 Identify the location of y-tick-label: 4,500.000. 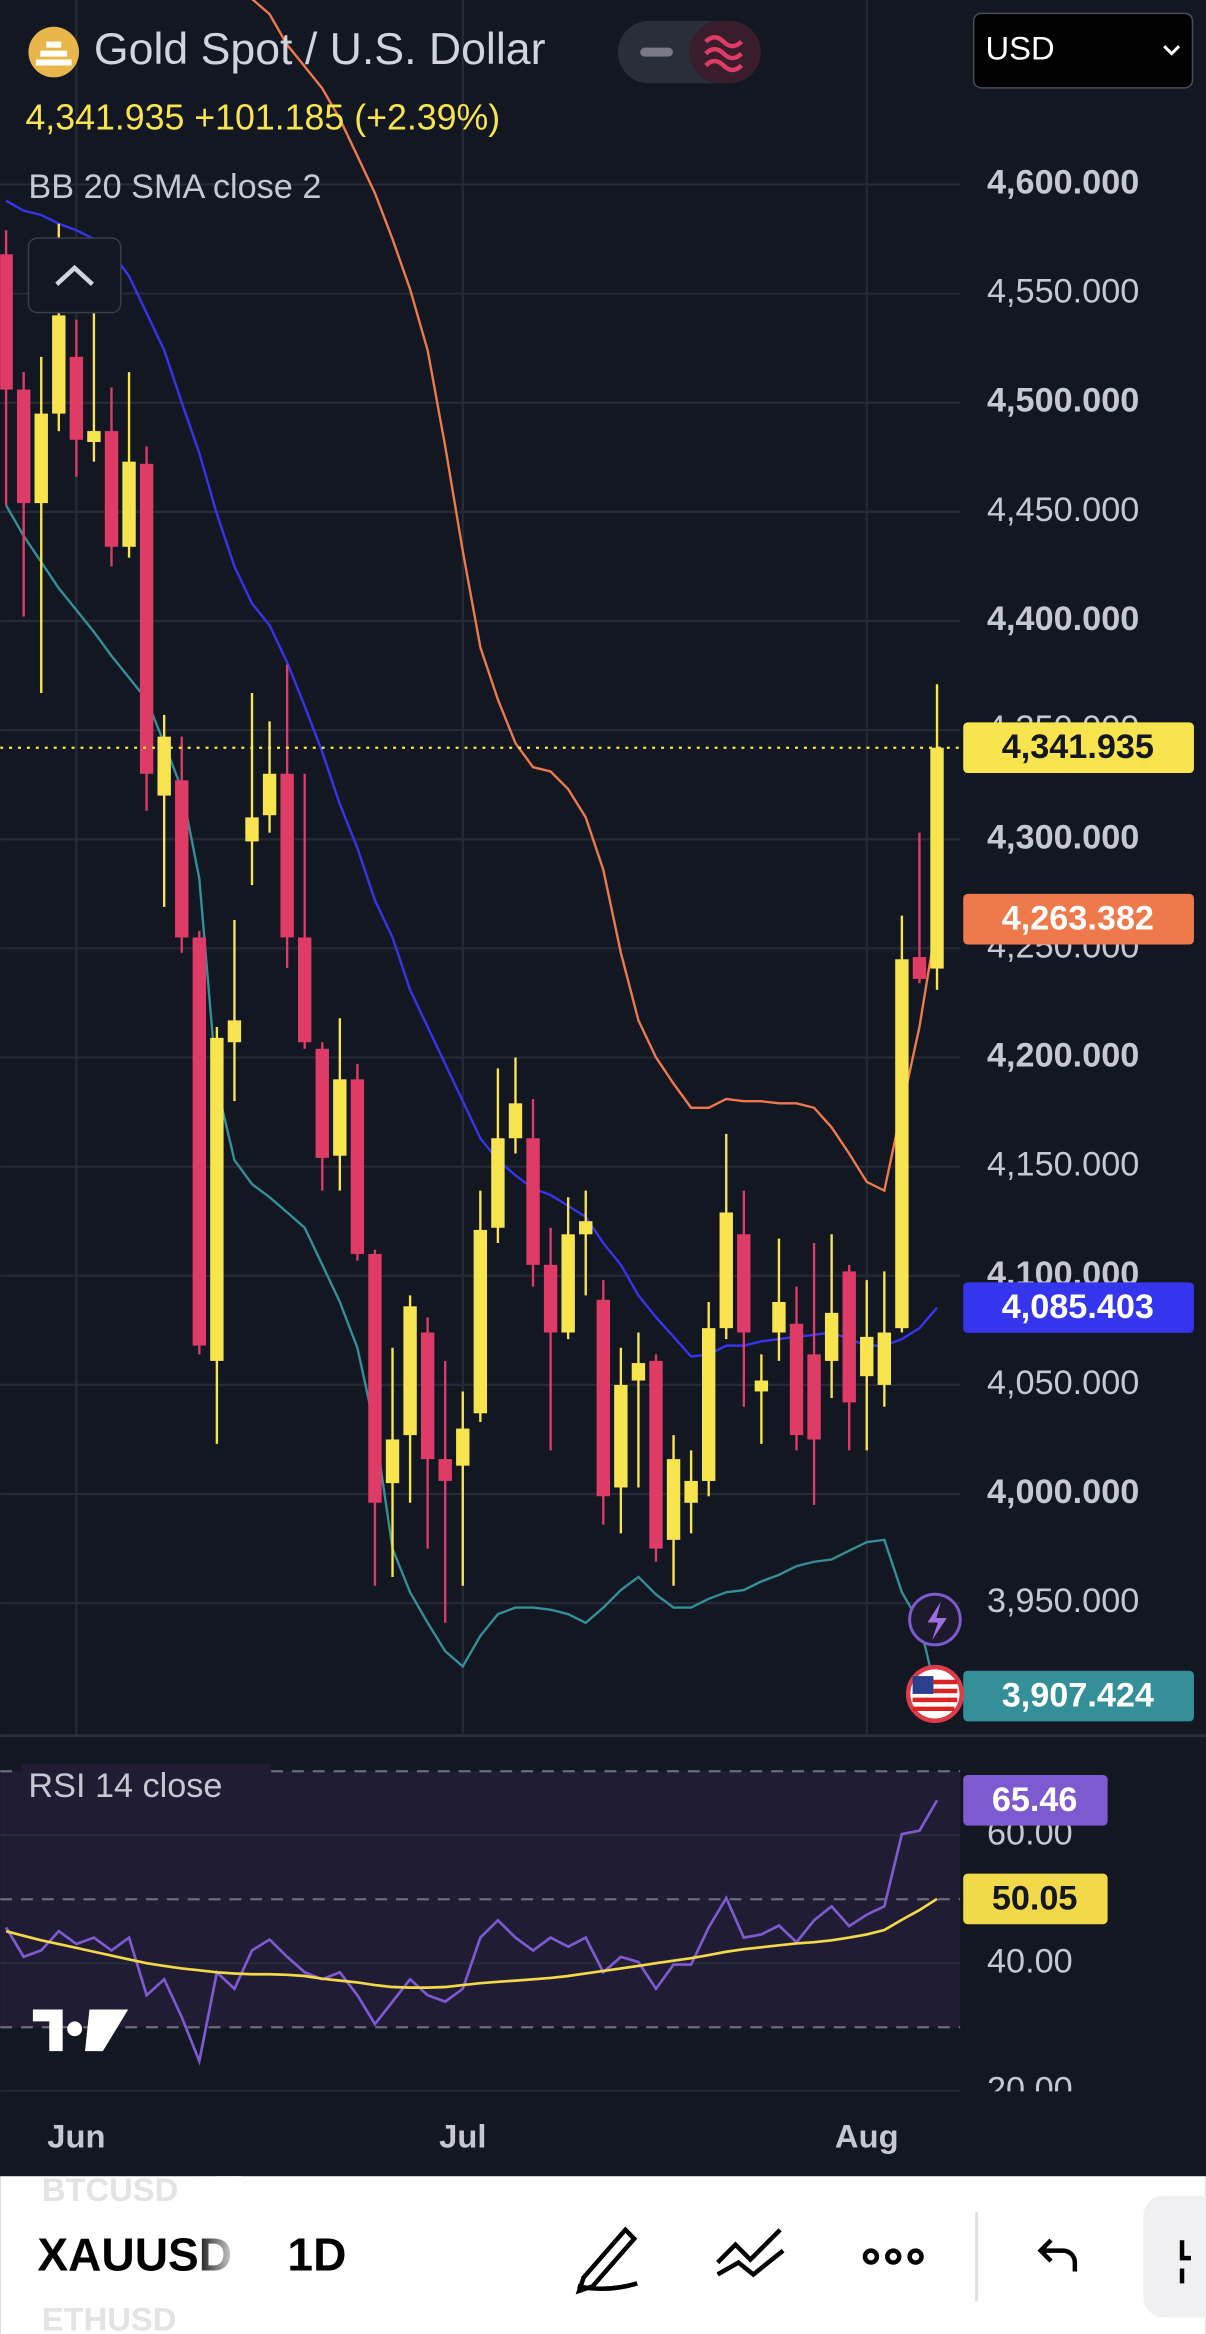
(1063, 401).